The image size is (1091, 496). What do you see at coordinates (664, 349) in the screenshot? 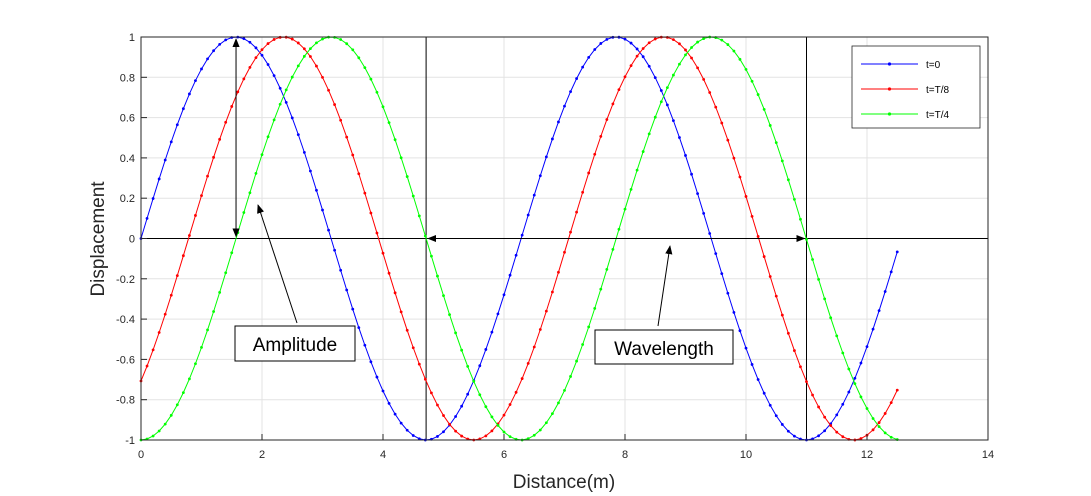
I see `wavelength-label: Wavelength` at bounding box center [664, 349].